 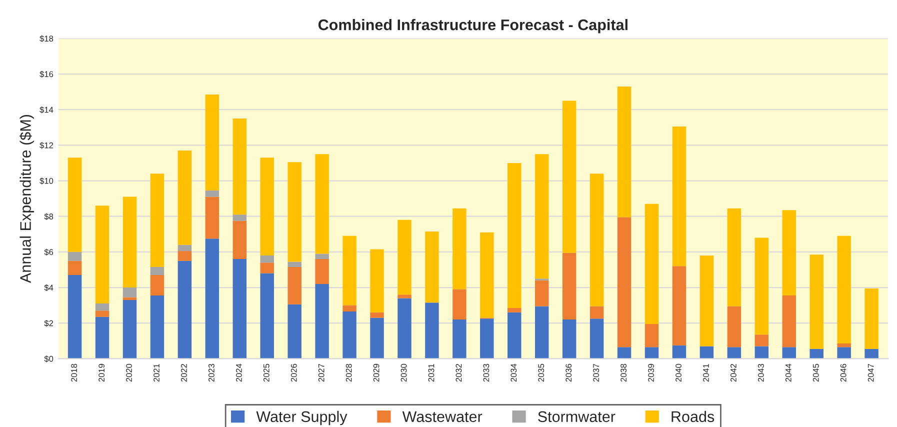 What do you see at coordinates (459, 373) in the screenshot?
I see `x-tick-label: 2032` at bounding box center [459, 373].